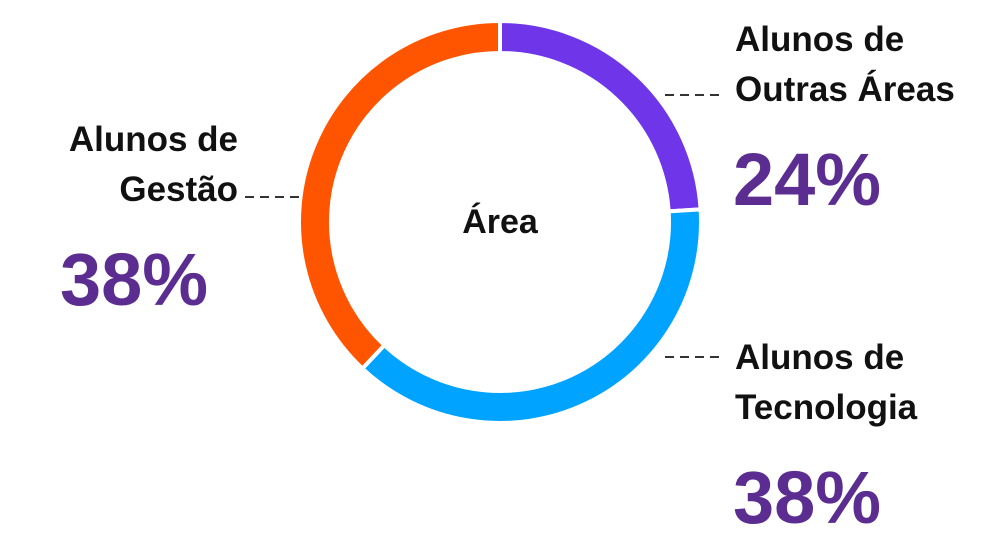 Image resolution: width=1006 pixels, height=539 pixels. Describe the element at coordinates (826, 382) in the screenshot. I see `category-label: Alunos de Tecnologia` at that location.